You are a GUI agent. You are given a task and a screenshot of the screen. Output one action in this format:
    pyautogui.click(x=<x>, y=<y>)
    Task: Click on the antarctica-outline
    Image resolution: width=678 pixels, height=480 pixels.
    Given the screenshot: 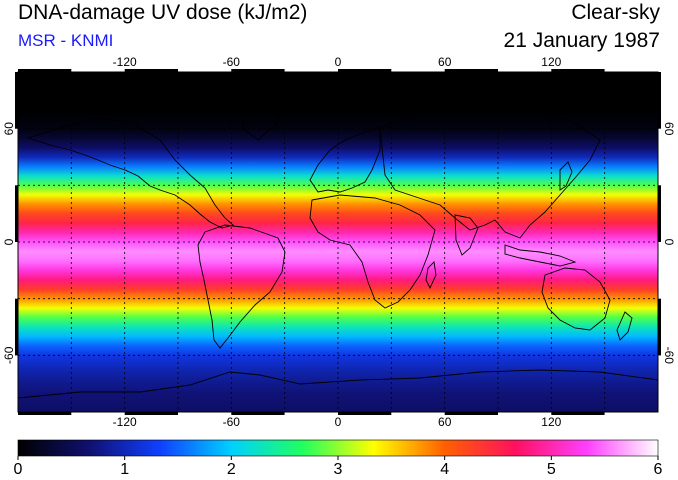 What is the action you would take?
    pyautogui.click(x=338, y=384)
    